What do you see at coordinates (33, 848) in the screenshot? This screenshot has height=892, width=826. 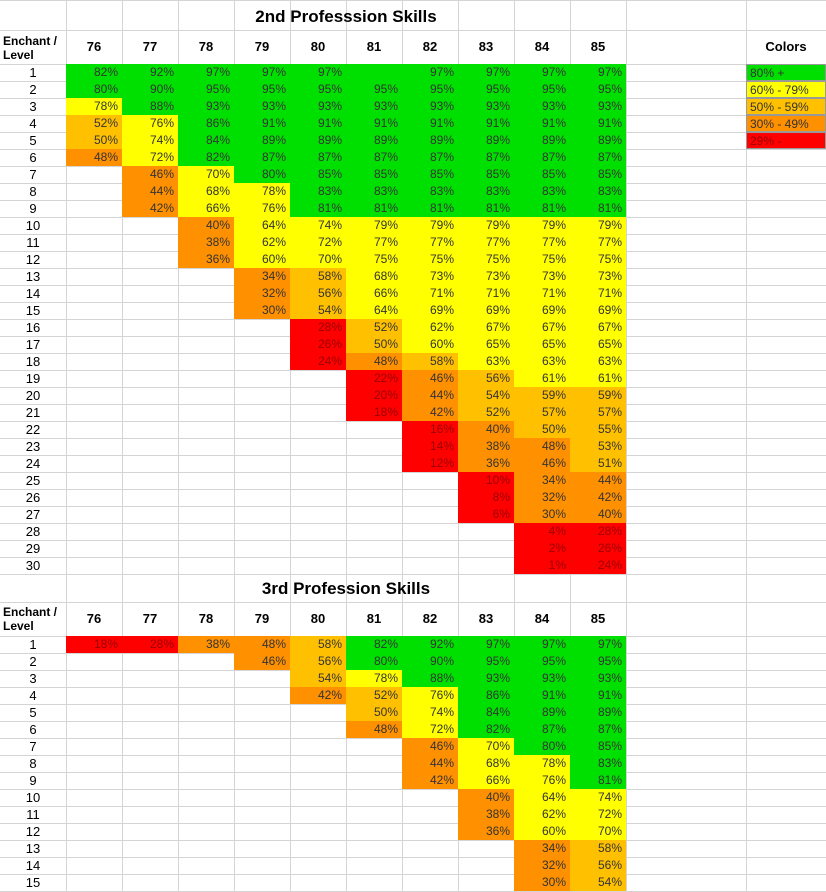 I see `enchant-row-label: 13` at bounding box center [33, 848].